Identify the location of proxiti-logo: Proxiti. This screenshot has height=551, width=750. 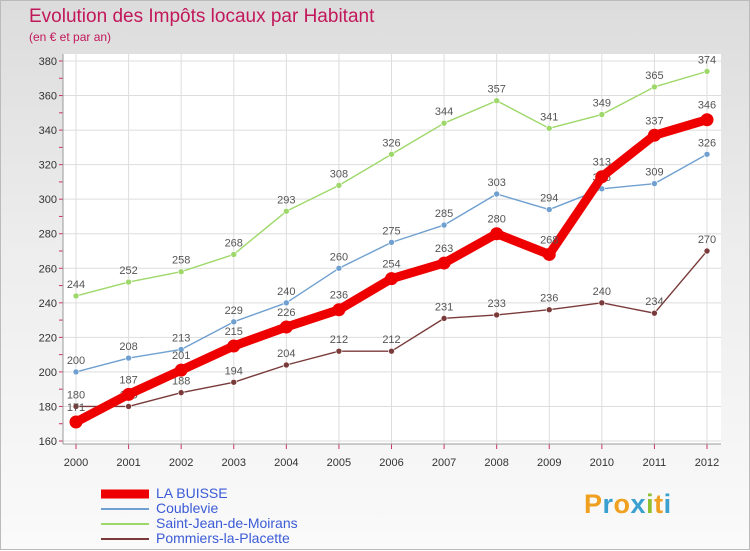
(628, 504).